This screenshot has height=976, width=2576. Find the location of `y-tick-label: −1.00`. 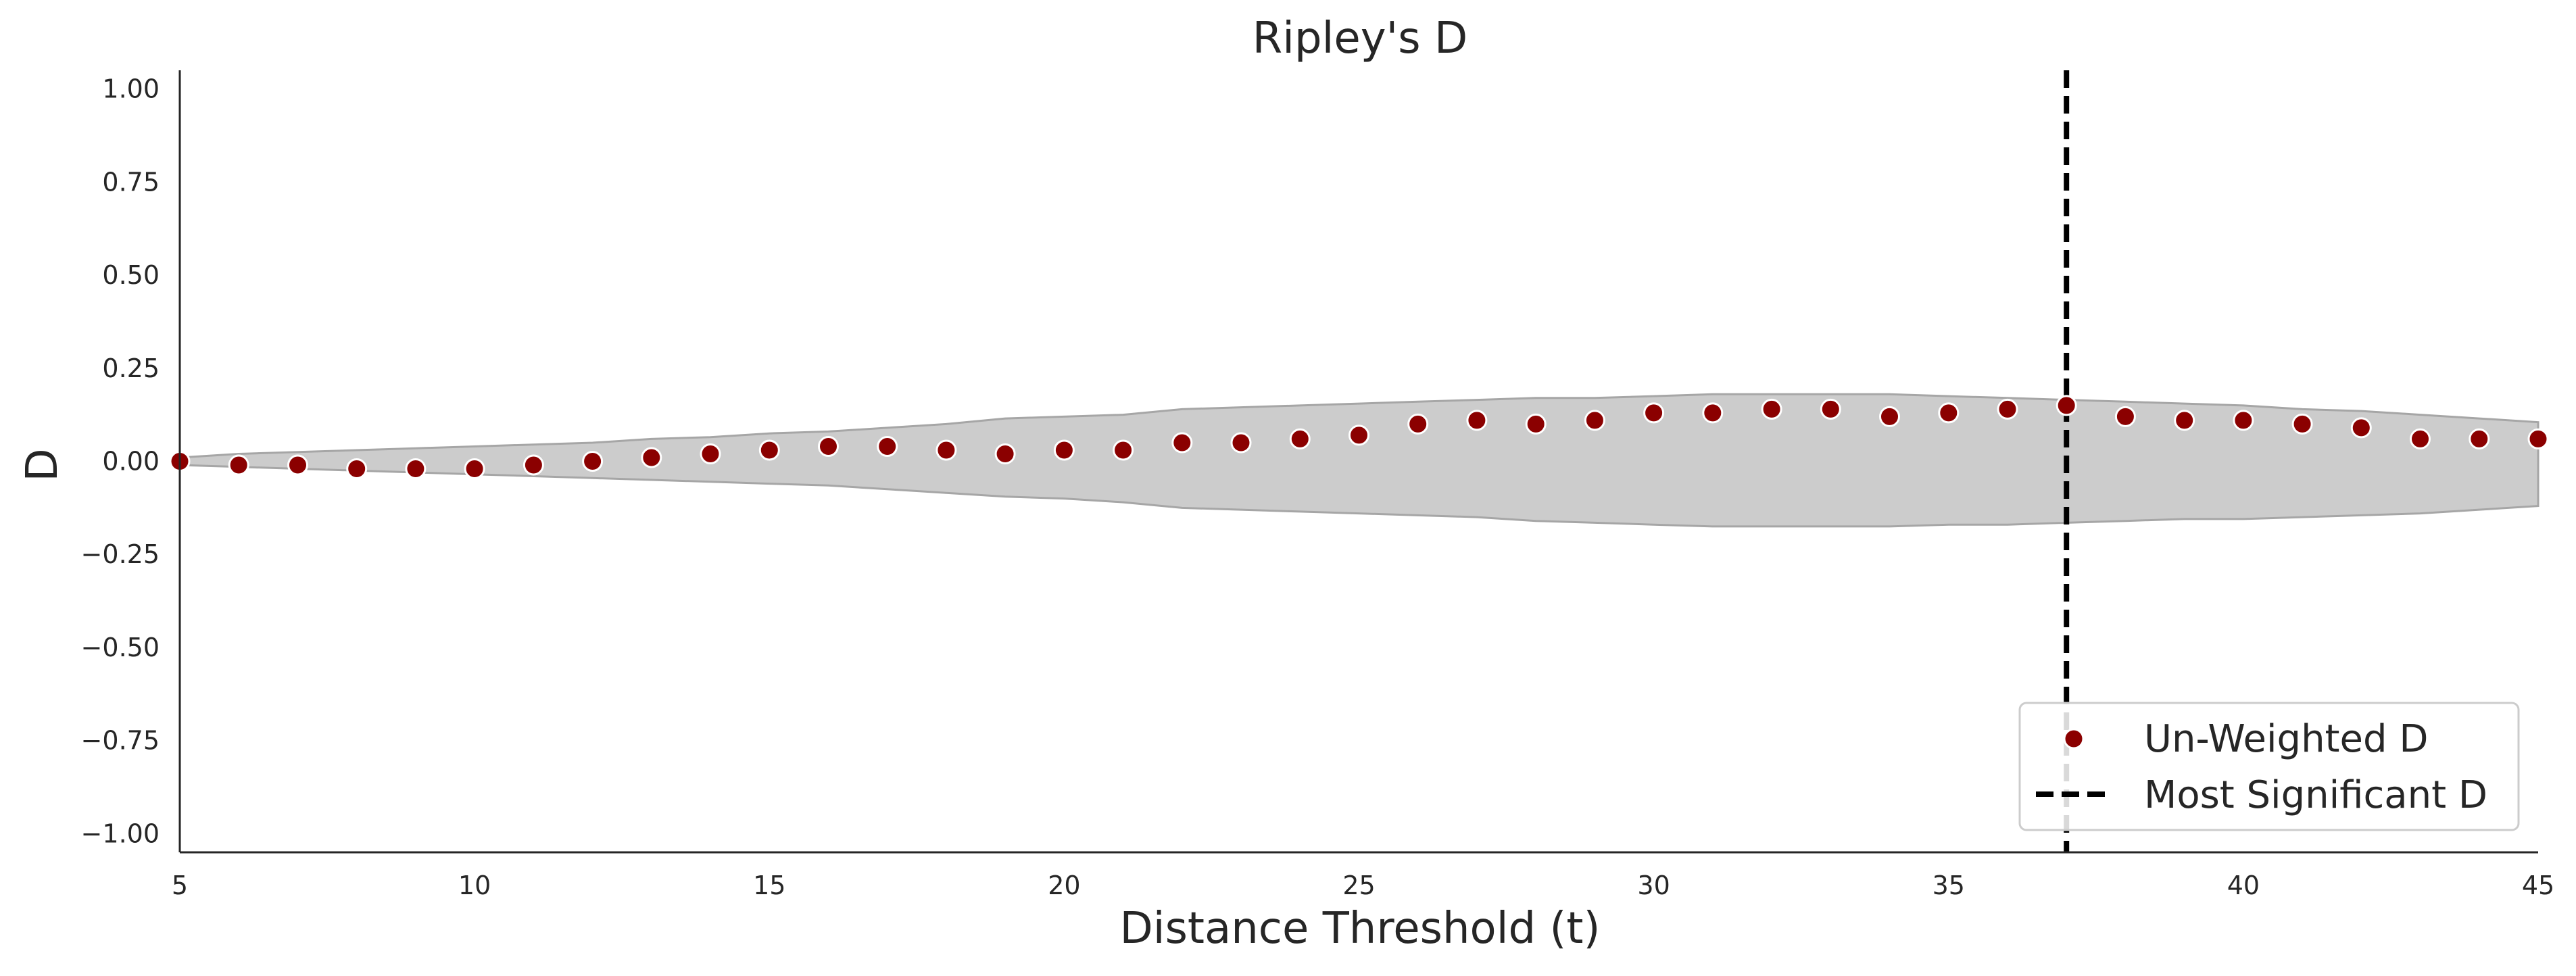

y-tick-label: −1.00 is located at coordinates (120, 834).